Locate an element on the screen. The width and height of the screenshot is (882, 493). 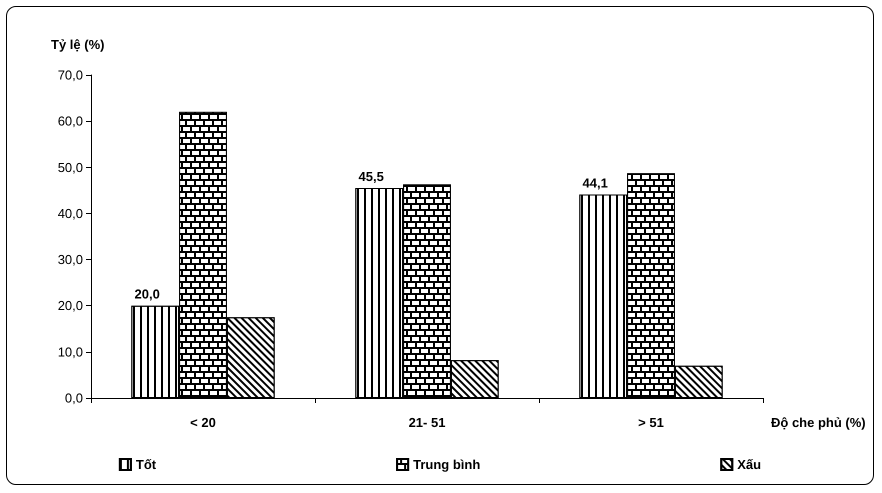
y-axis-title: Tỷ lệ (%) is located at coordinates (77, 44).